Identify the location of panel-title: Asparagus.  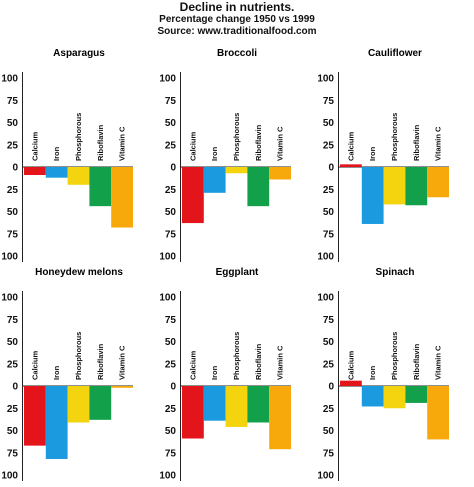
(79, 53).